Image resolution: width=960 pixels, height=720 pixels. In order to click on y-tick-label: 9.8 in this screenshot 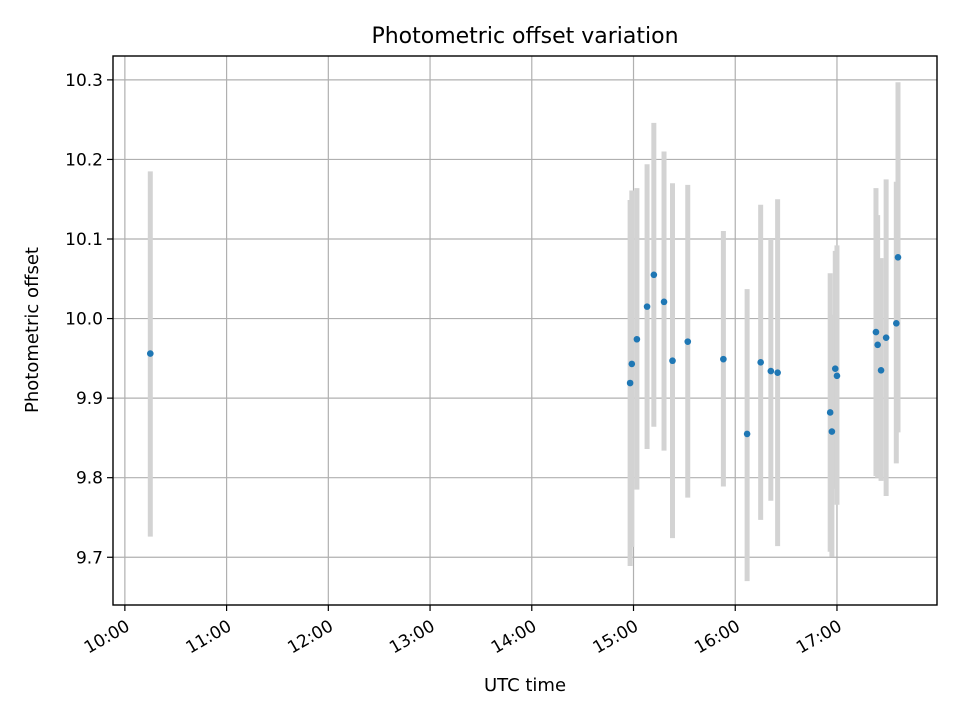, I will do `click(89, 479)`.